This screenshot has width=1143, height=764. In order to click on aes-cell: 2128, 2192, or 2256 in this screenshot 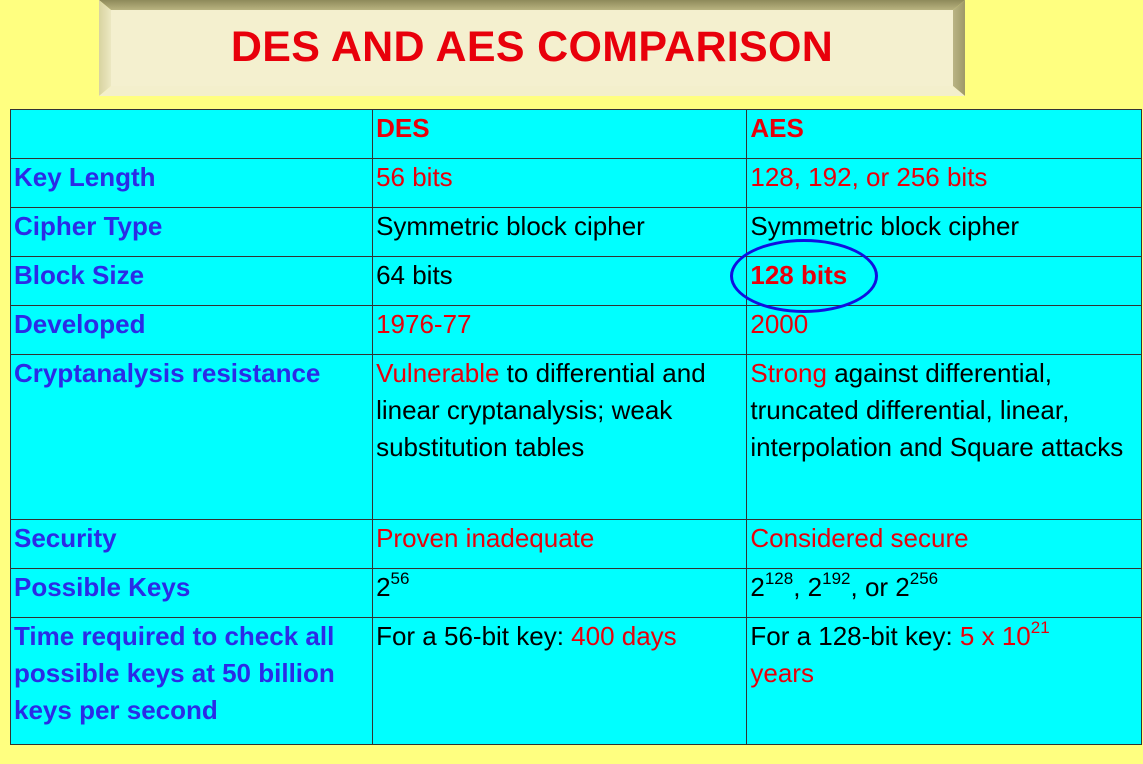, I will do `click(944, 593)`.